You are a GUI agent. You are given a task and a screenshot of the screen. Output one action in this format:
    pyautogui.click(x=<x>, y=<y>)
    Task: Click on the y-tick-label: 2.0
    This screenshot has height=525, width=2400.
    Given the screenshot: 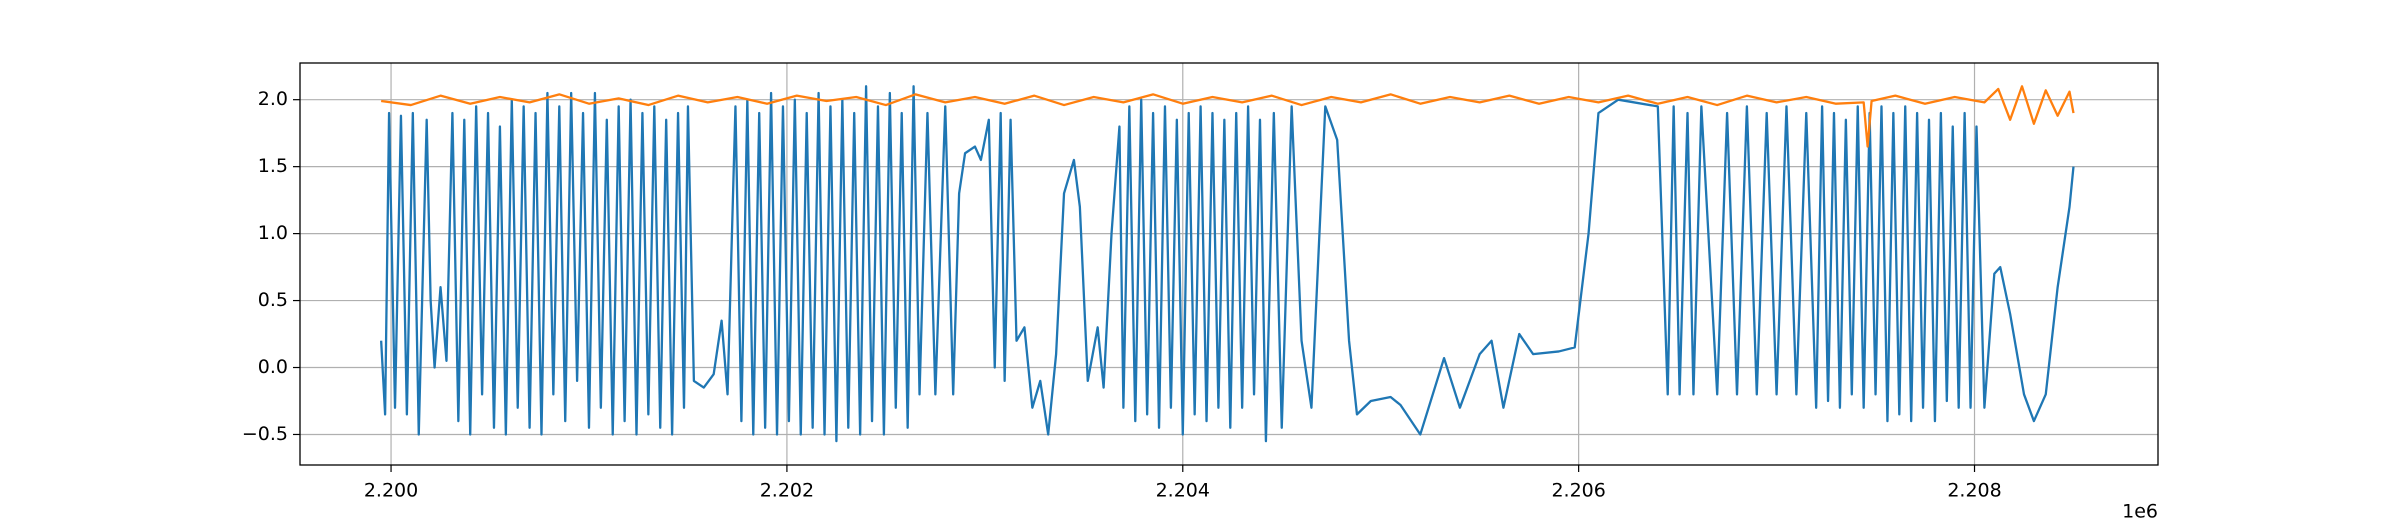 What is the action you would take?
    pyautogui.click(x=273, y=99)
    